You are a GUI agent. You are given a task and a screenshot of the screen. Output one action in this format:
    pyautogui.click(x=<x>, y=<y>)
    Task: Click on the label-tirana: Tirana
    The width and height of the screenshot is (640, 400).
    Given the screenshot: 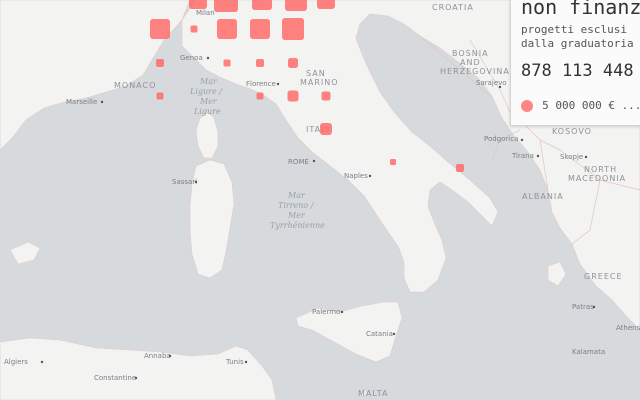 What is the action you would take?
    pyautogui.click(x=522, y=156)
    